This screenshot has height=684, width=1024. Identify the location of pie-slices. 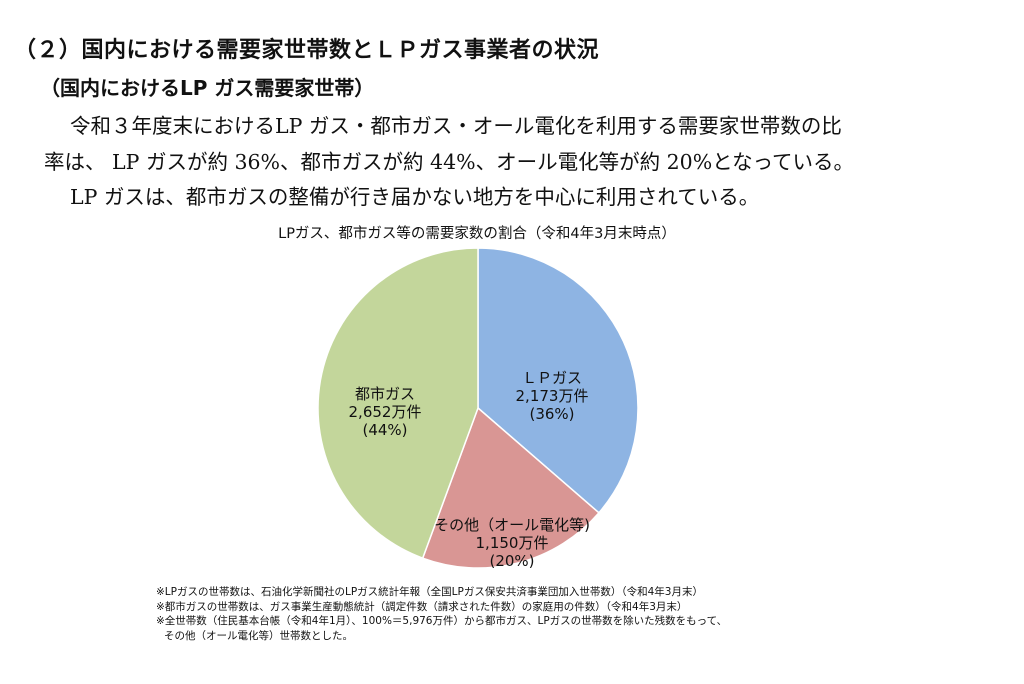
(478, 408).